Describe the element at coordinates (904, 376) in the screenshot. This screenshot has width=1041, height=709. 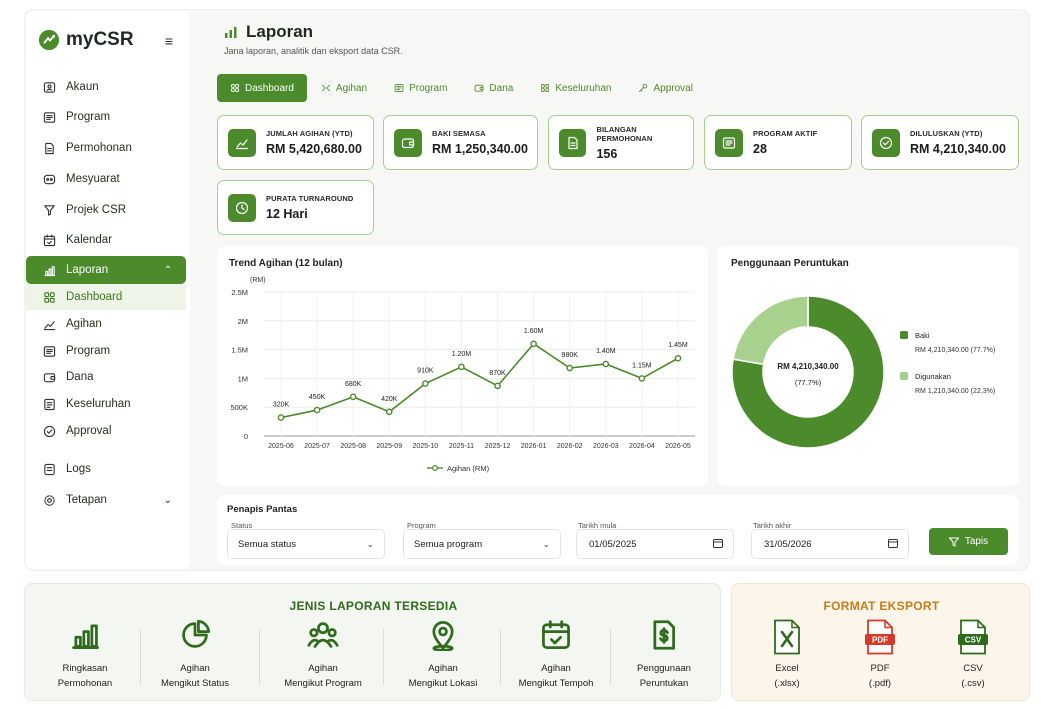
I see `legend-swatch` at that location.